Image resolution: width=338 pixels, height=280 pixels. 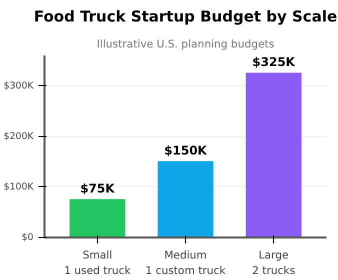 What do you see at coordinates (185, 263) in the screenshot?
I see `x-tick-label: Medium 1 custom truck` at bounding box center [185, 263].